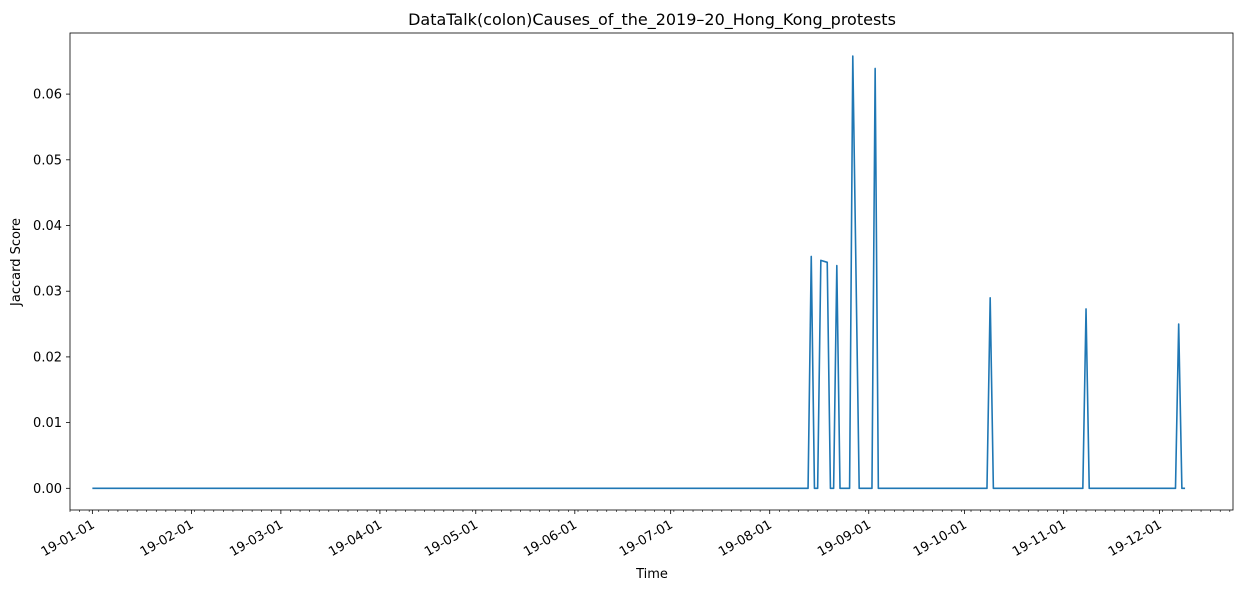 The image size is (1242, 591). I want to click on x-tick-label: 19-06-01, so click(550, 538).